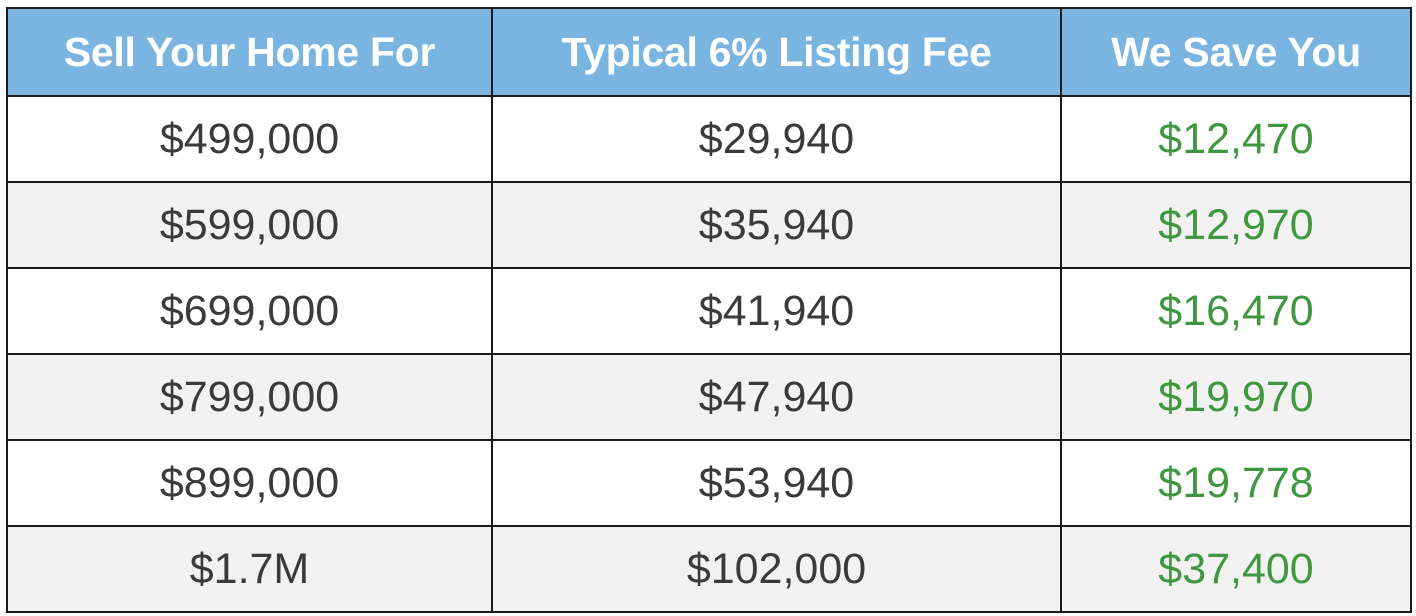 Image resolution: width=1416 pixels, height=616 pixels. Describe the element at coordinates (1236, 225) in the screenshot. I see `savings-cell: $12,970` at that location.